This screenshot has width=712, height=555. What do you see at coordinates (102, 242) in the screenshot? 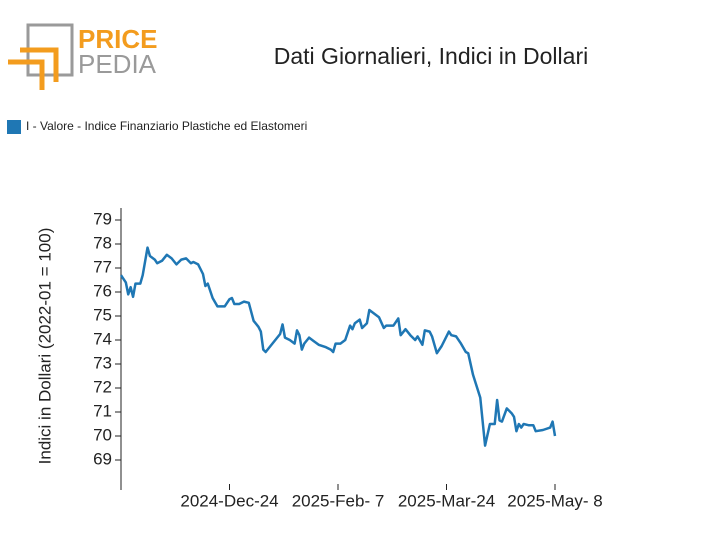
I see `y-tick-label: 78` at bounding box center [102, 242].